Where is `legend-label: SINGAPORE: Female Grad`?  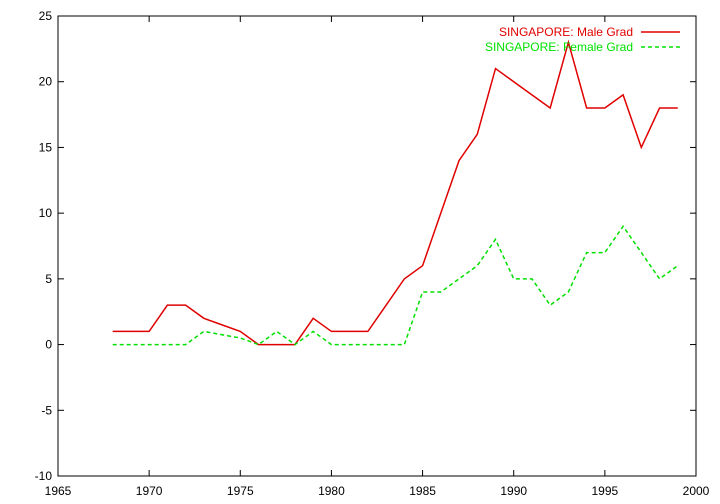
legend-label: SINGAPORE: Female Grad is located at coordinates (559, 47).